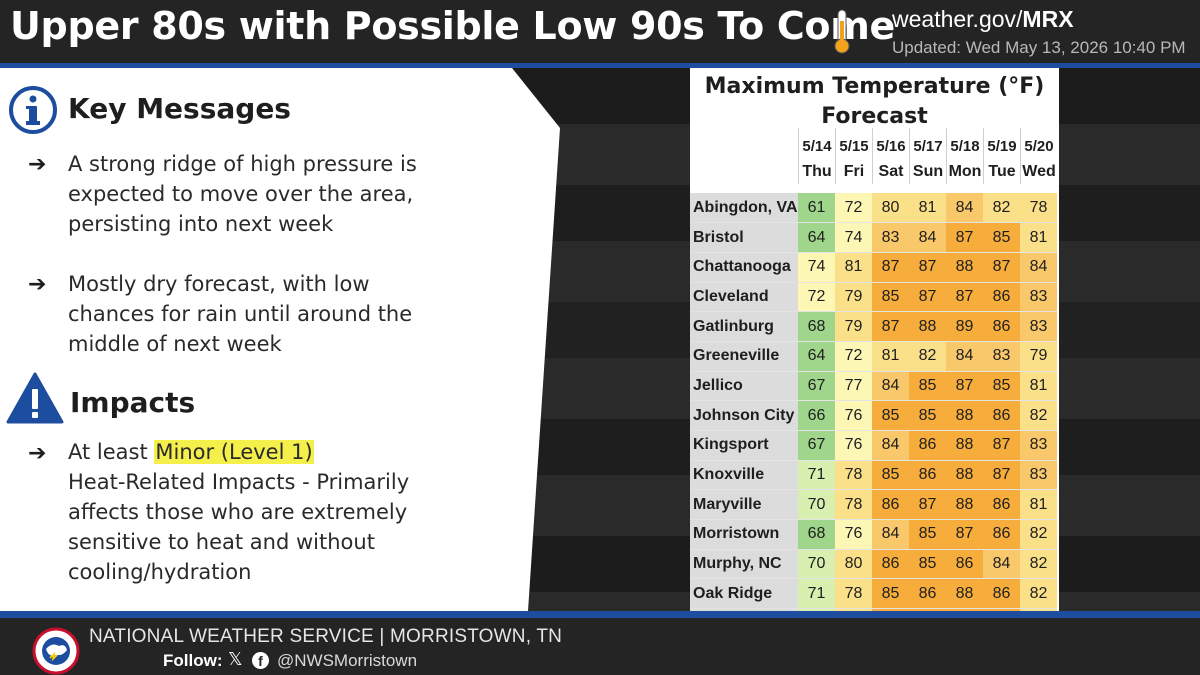  Describe the element at coordinates (235, 659) in the screenshot. I see `x-icon: 𝕏` at that location.